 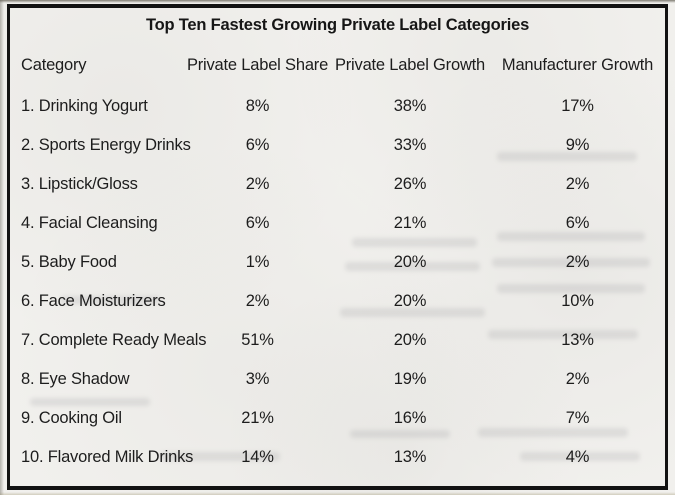 What do you see at coordinates (337, 340) in the screenshot?
I see `table-row: 7. Complete Ready Meals 51% 20% 13%` at bounding box center [337, 340].